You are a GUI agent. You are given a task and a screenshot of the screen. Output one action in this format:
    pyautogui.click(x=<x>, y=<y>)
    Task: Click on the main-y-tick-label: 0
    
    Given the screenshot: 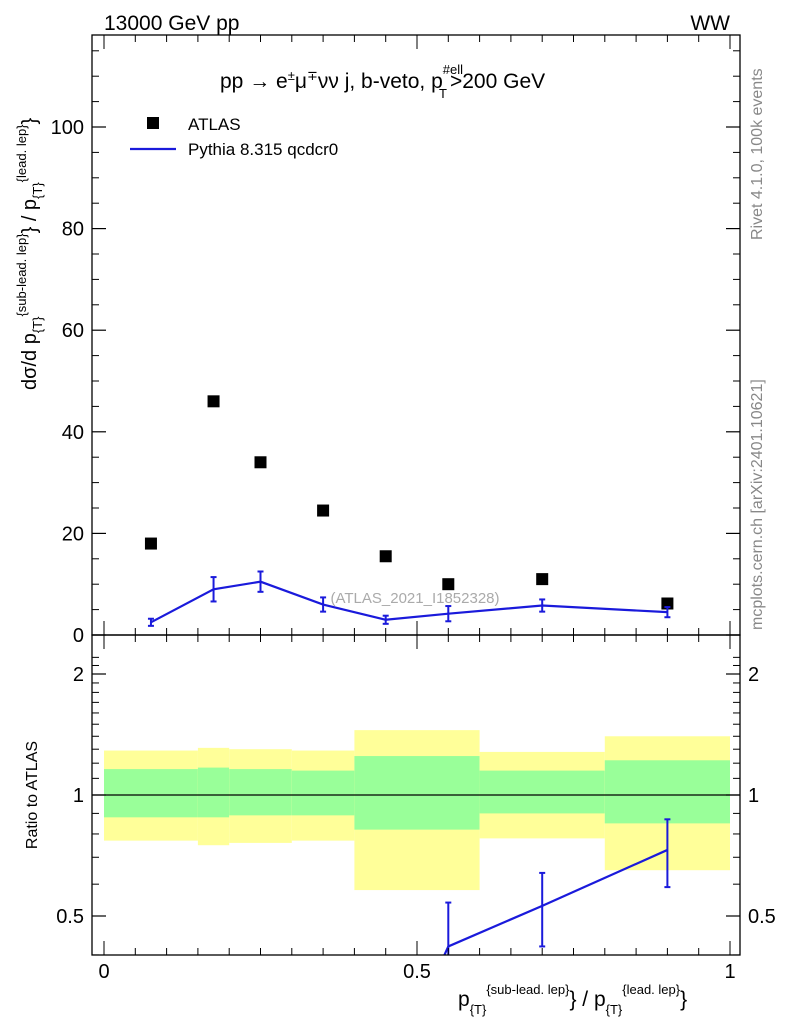 What is the action you would take?
    pyautogui.click(x=78, y=636)
    